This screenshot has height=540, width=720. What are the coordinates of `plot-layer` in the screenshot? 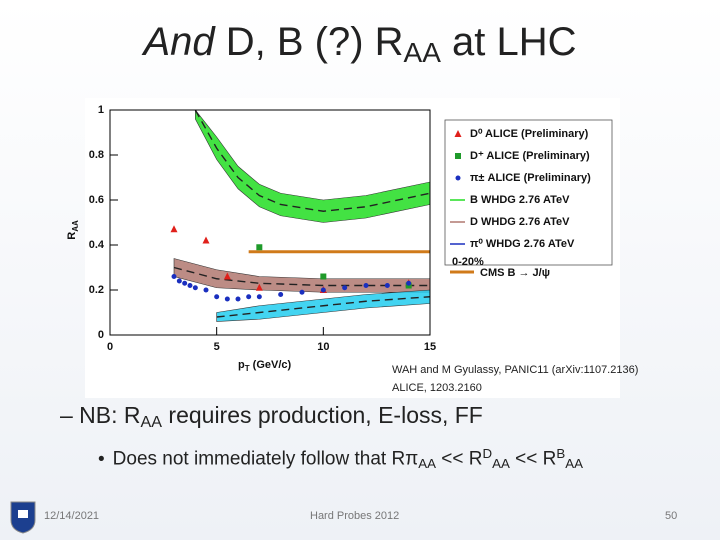 It's located at (300, 216).